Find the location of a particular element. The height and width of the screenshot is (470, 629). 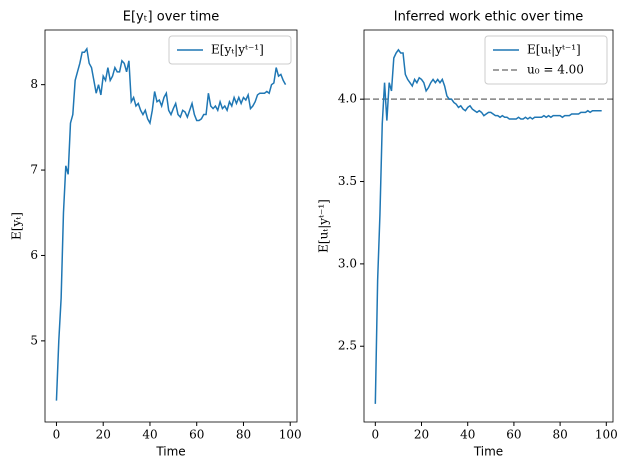

y-tick-label: 3.0 is located at coordinates (347, 263).